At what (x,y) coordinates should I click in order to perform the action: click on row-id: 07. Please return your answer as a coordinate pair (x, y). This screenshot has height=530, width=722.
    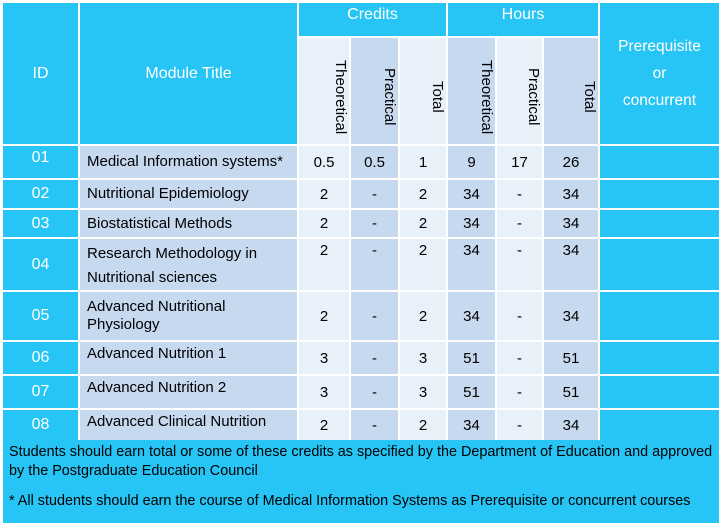
    Looking at the image, I should click on (40, 392).